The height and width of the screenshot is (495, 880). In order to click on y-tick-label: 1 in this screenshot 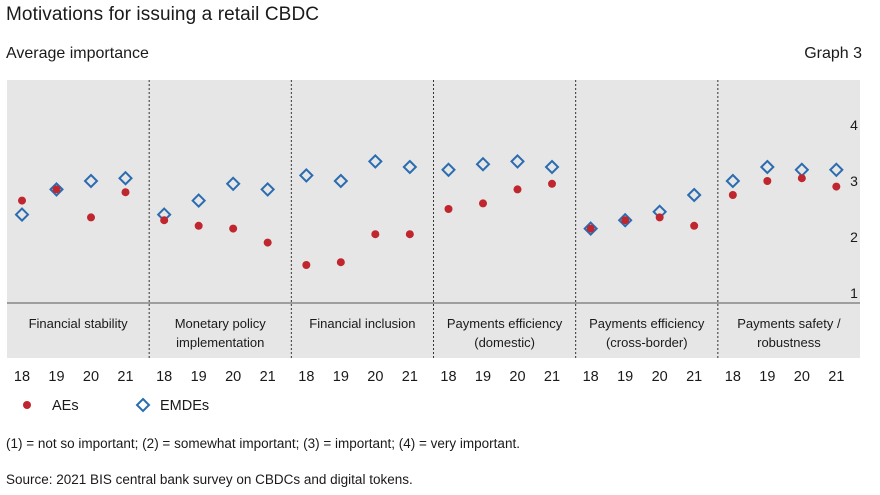, I will do `click(854, 293)`.